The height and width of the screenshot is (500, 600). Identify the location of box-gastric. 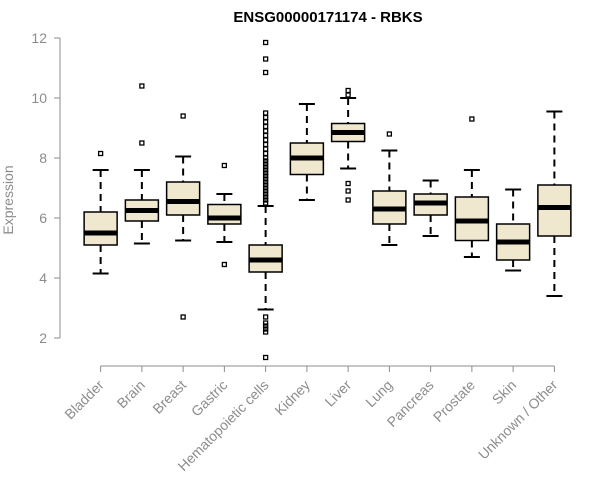
(224, 215).